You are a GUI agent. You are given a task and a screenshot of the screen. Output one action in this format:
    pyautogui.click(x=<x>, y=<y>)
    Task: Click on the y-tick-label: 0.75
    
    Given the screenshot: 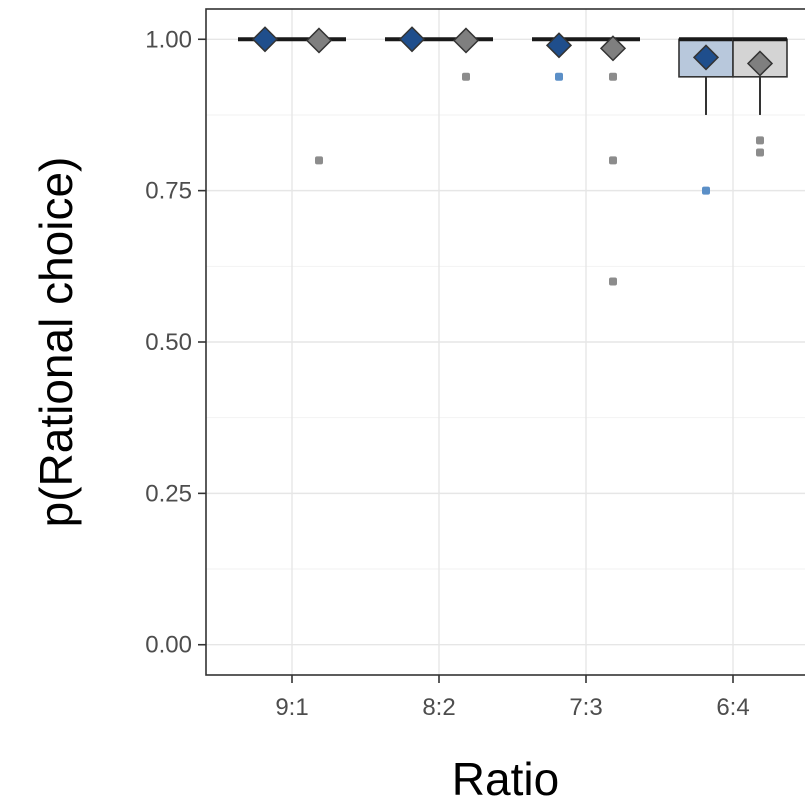 What is the action you would take?
    pyautogui.click(x=168, y=191)
    